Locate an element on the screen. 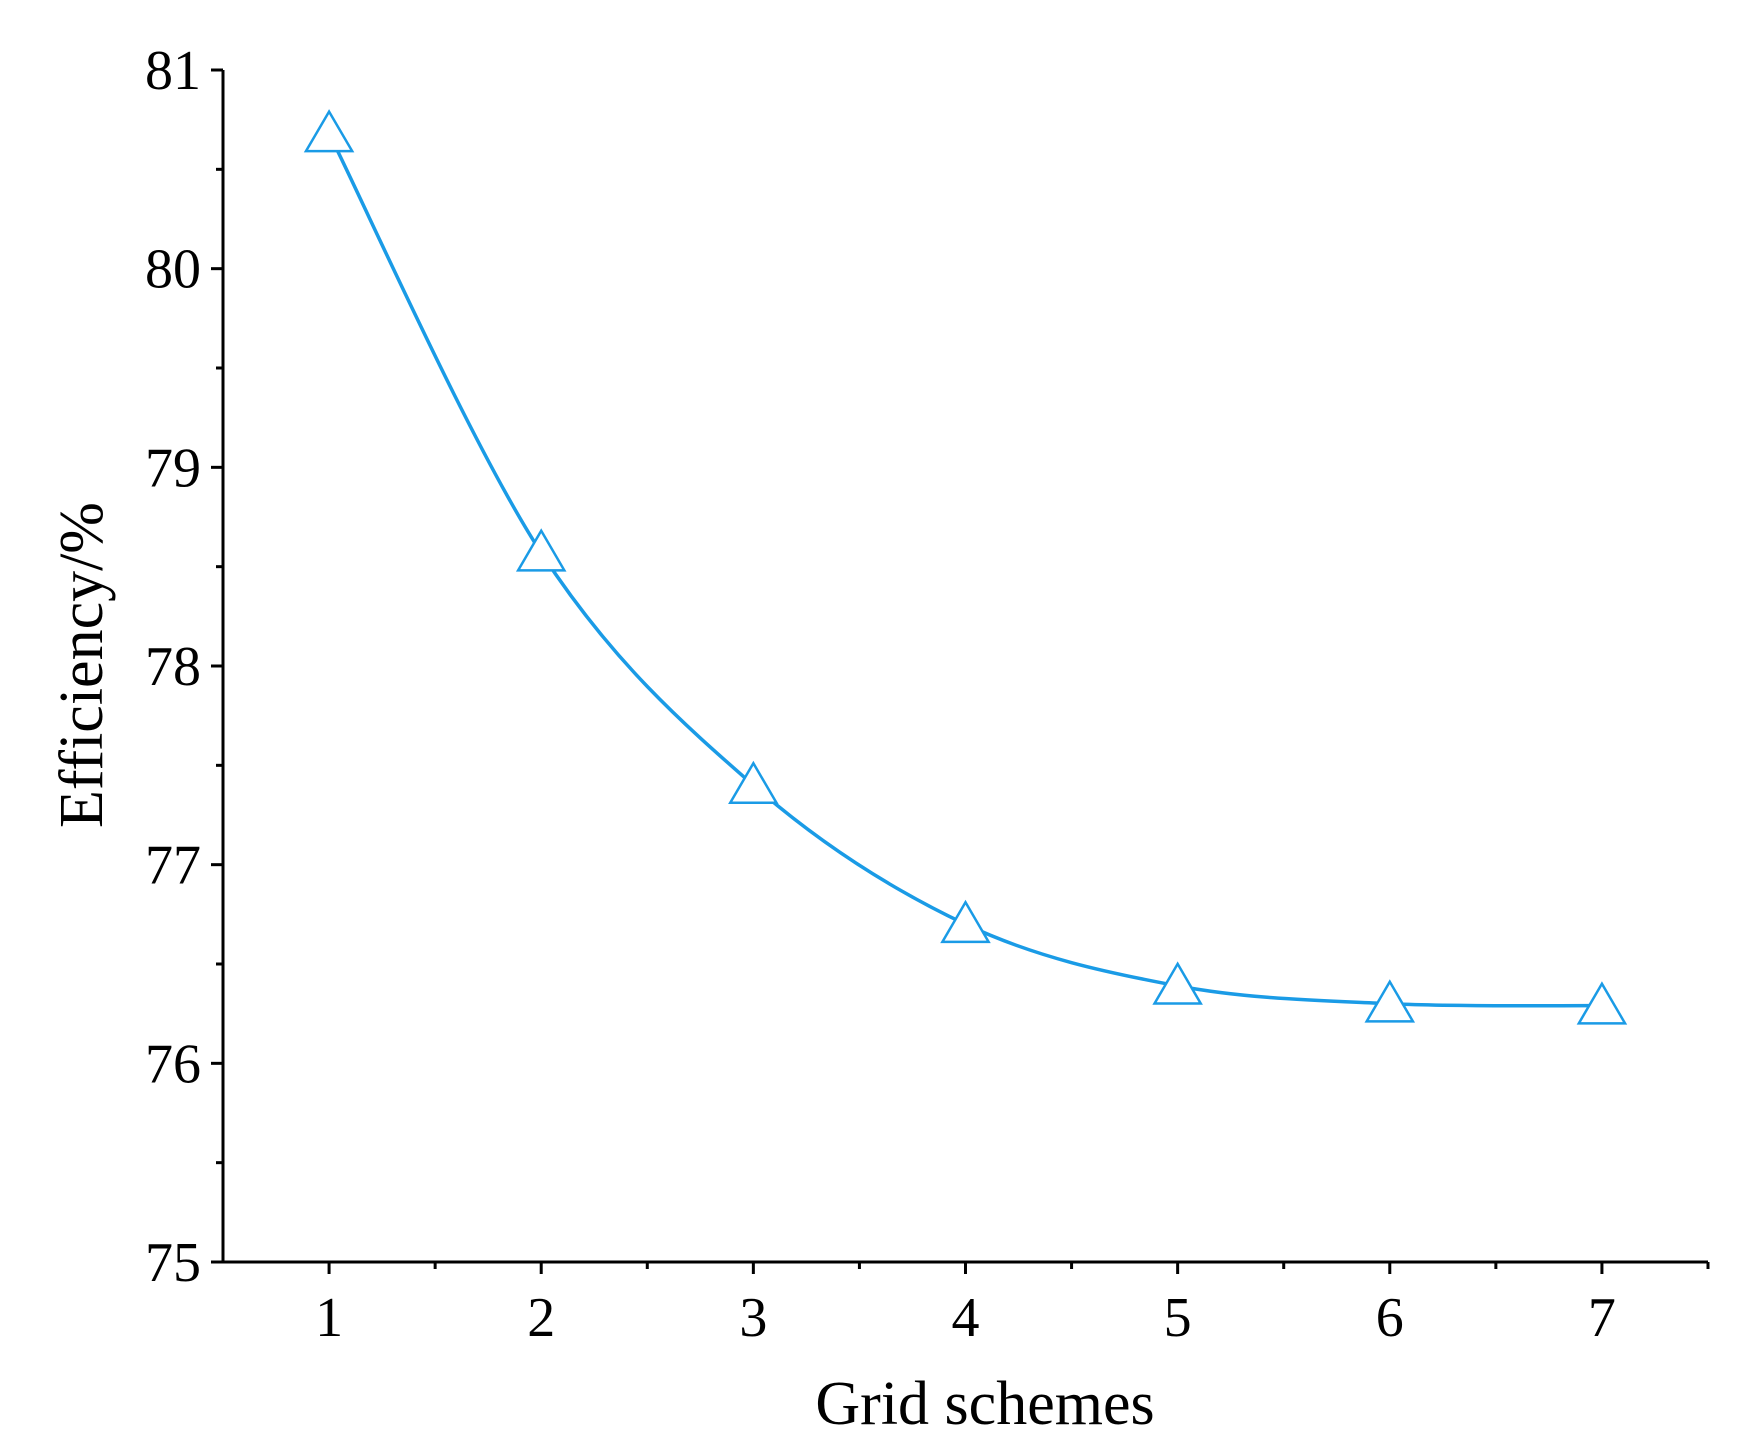  x-tick-label: 1 is located at coordinates (329, 1318).